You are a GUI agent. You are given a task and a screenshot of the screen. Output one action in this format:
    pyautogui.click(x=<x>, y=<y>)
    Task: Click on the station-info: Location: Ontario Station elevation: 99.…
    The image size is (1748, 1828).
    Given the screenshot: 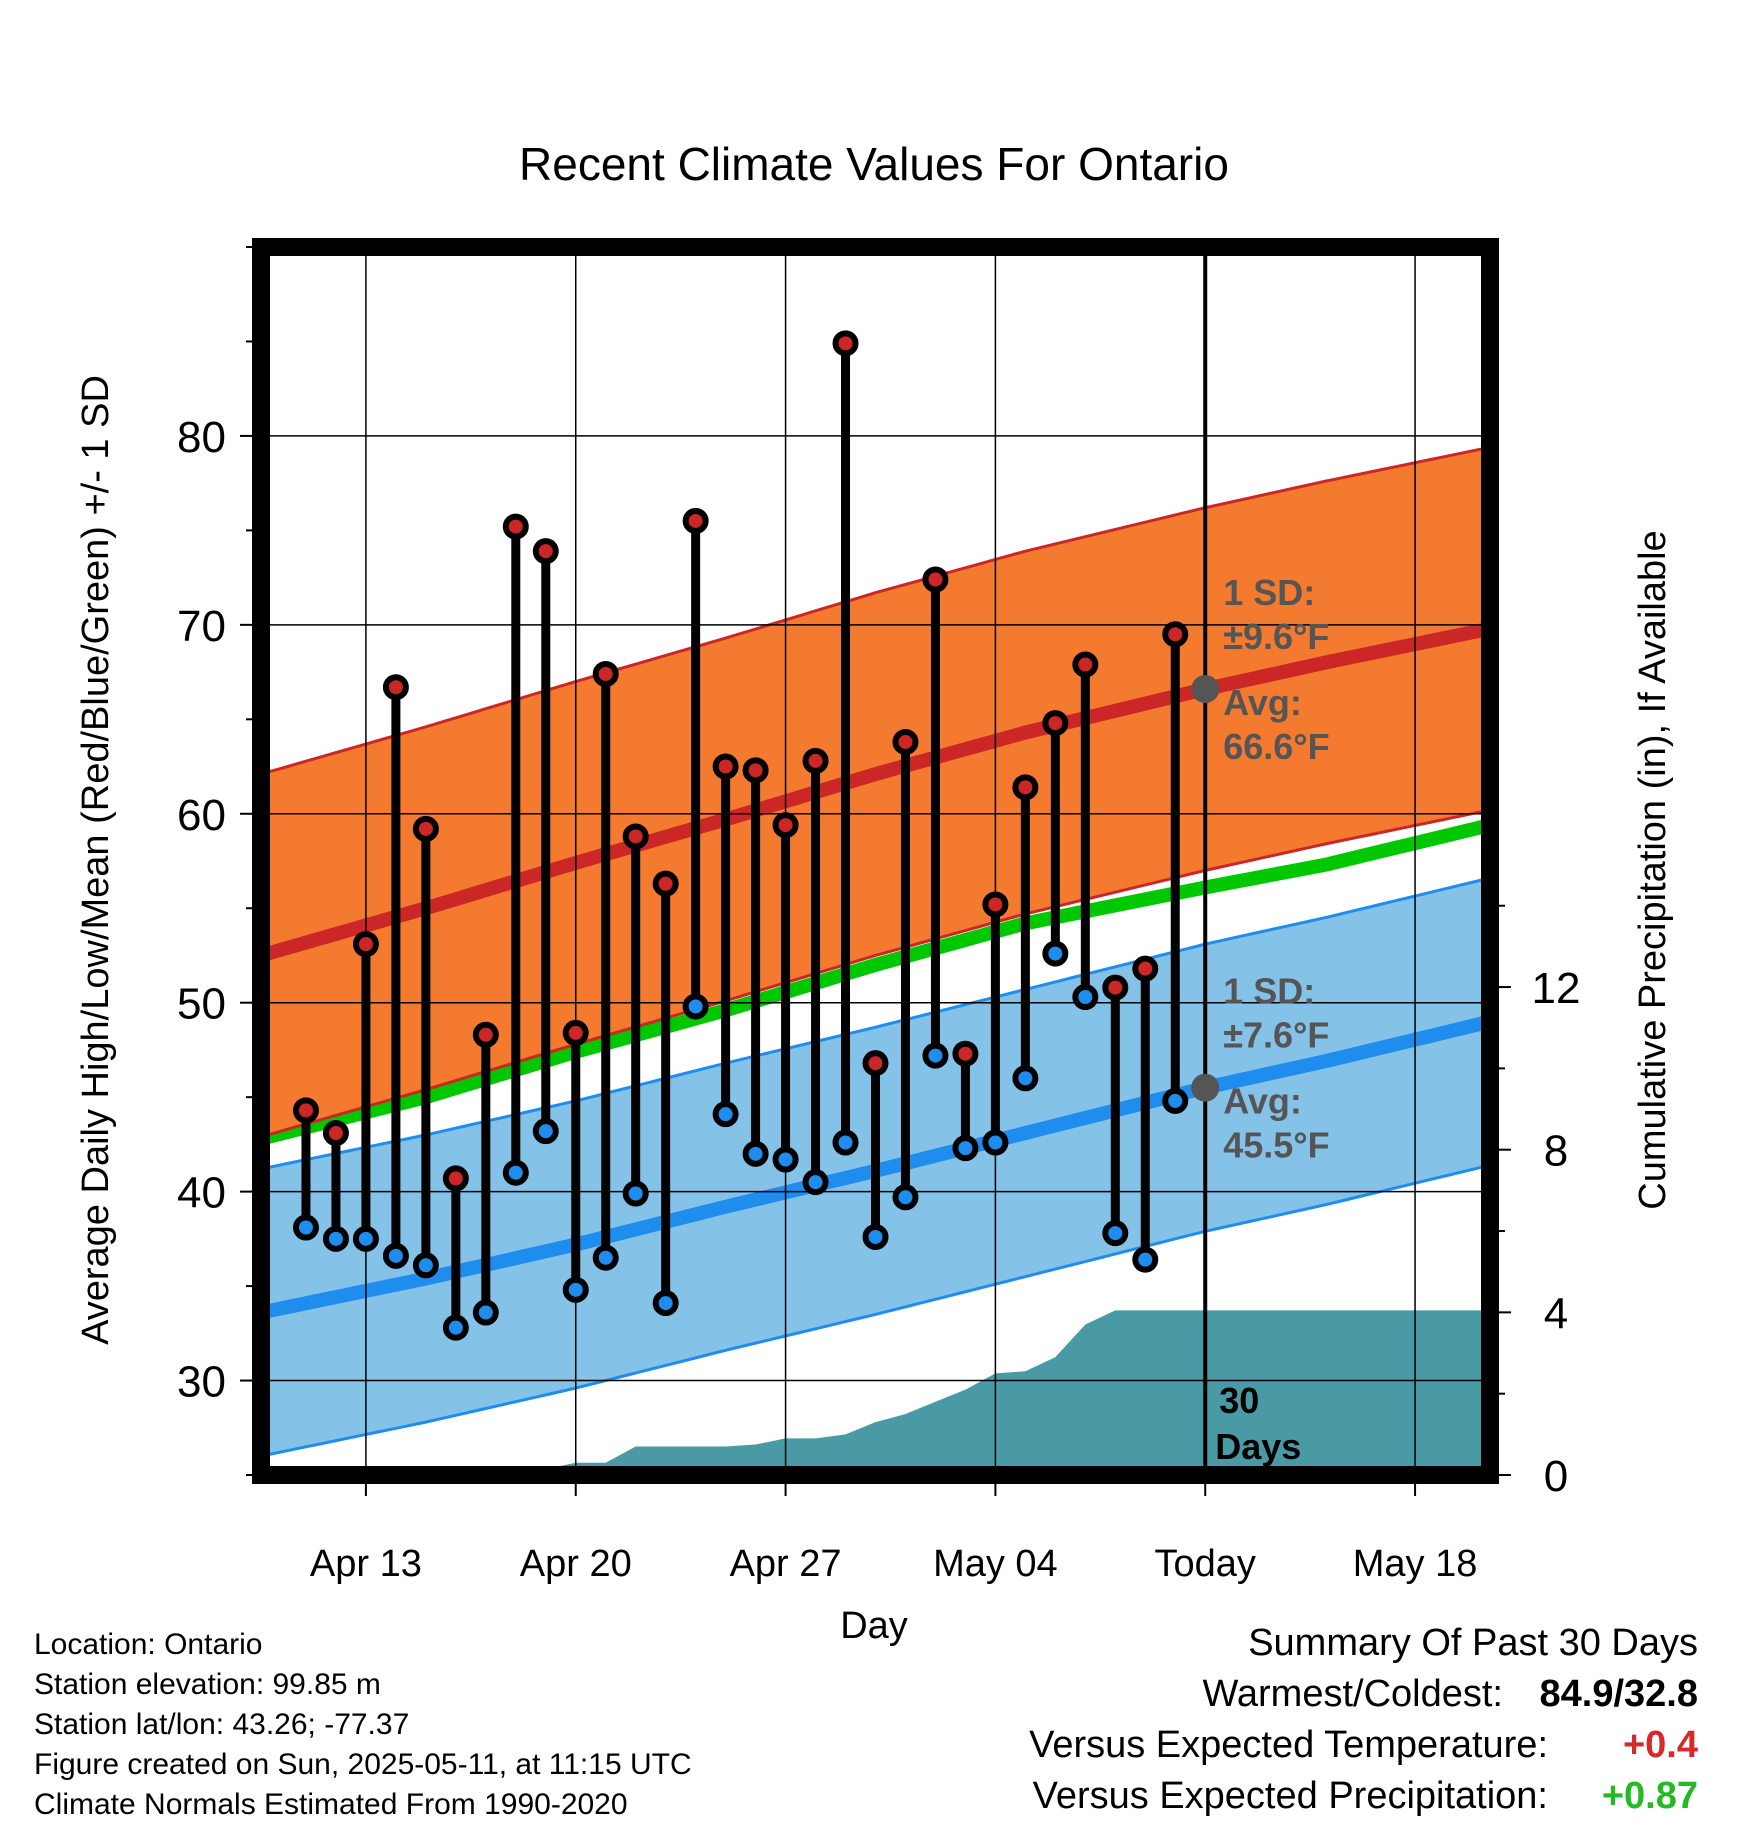 What is the action you would take?
    pyautogui.click(x=363, y=1725)
    